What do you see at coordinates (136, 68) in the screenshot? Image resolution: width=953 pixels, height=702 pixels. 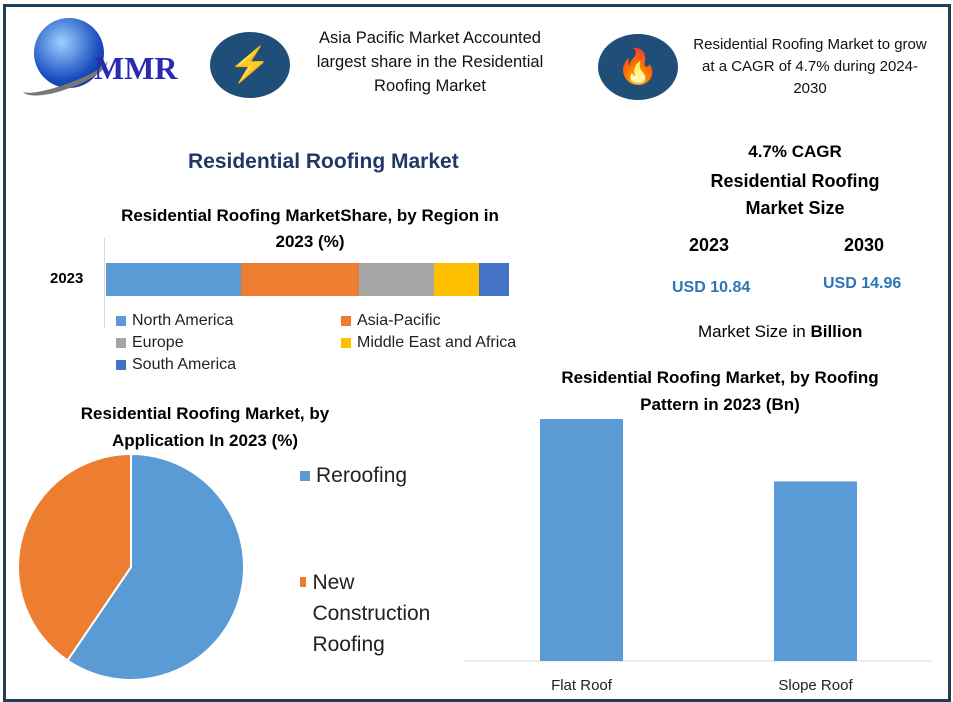 I see `logo-text: MMR` at bounding box center [136, 68].